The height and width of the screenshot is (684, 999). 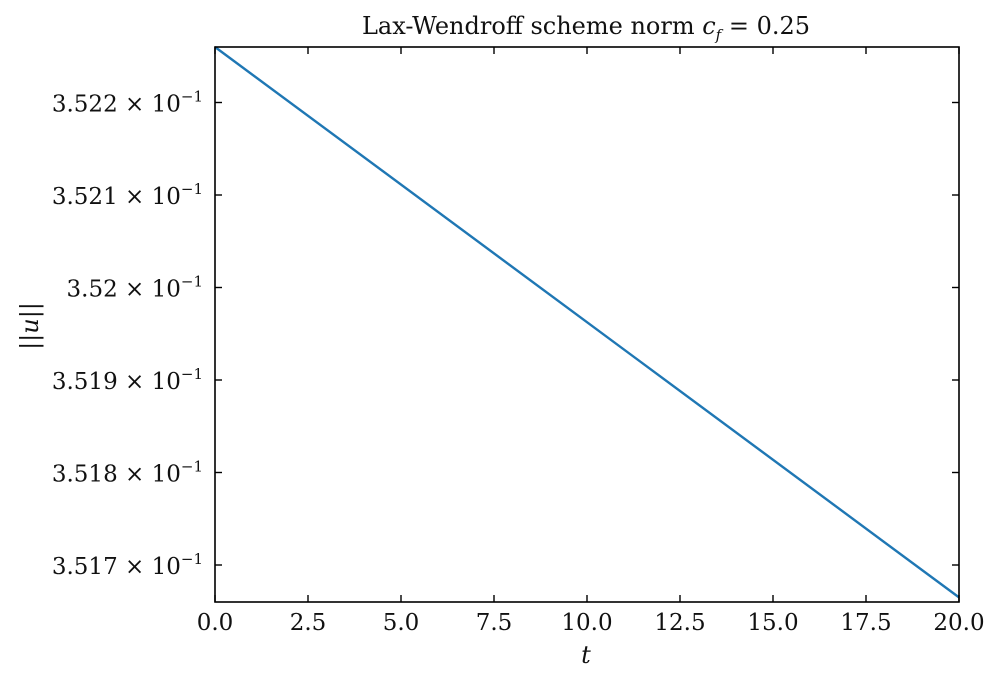 I want to click on x-tick-label-7: 17.5, so click(x=865, y=623).